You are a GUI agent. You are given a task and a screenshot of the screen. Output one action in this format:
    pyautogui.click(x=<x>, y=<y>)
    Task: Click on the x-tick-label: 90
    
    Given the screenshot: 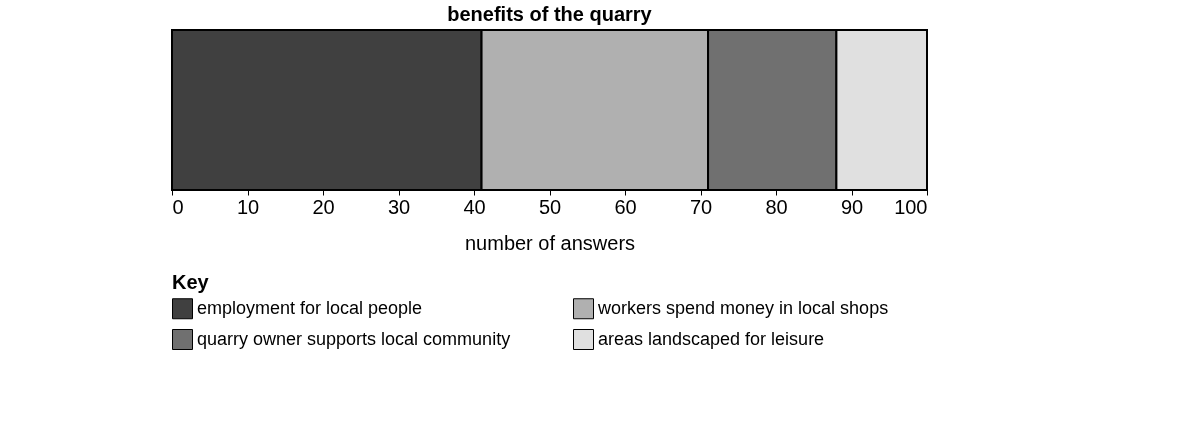 What is the action you would take?
    pyautogui.click(x=852, y=206)
    